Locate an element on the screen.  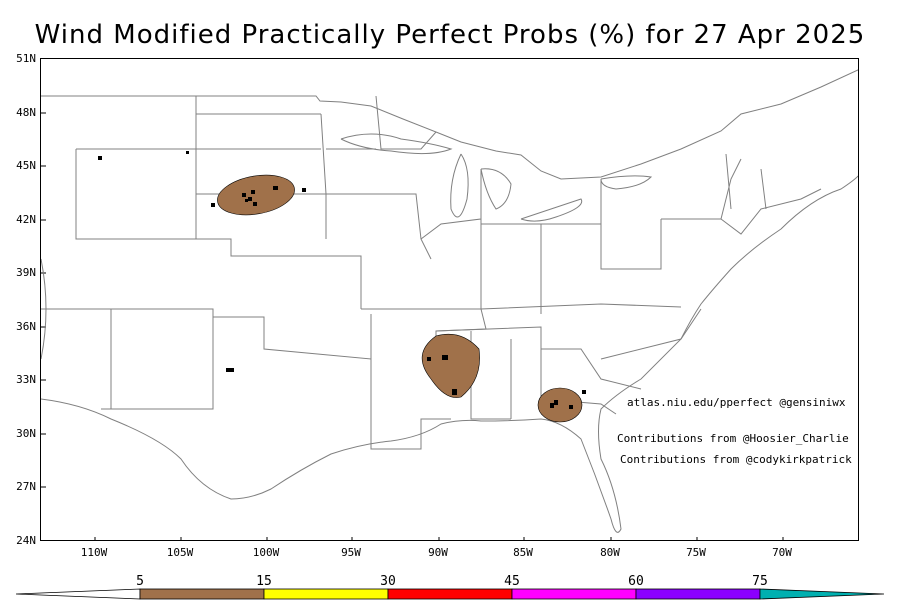
lat-label-39n: 39N is located at coordinates (26, 272).